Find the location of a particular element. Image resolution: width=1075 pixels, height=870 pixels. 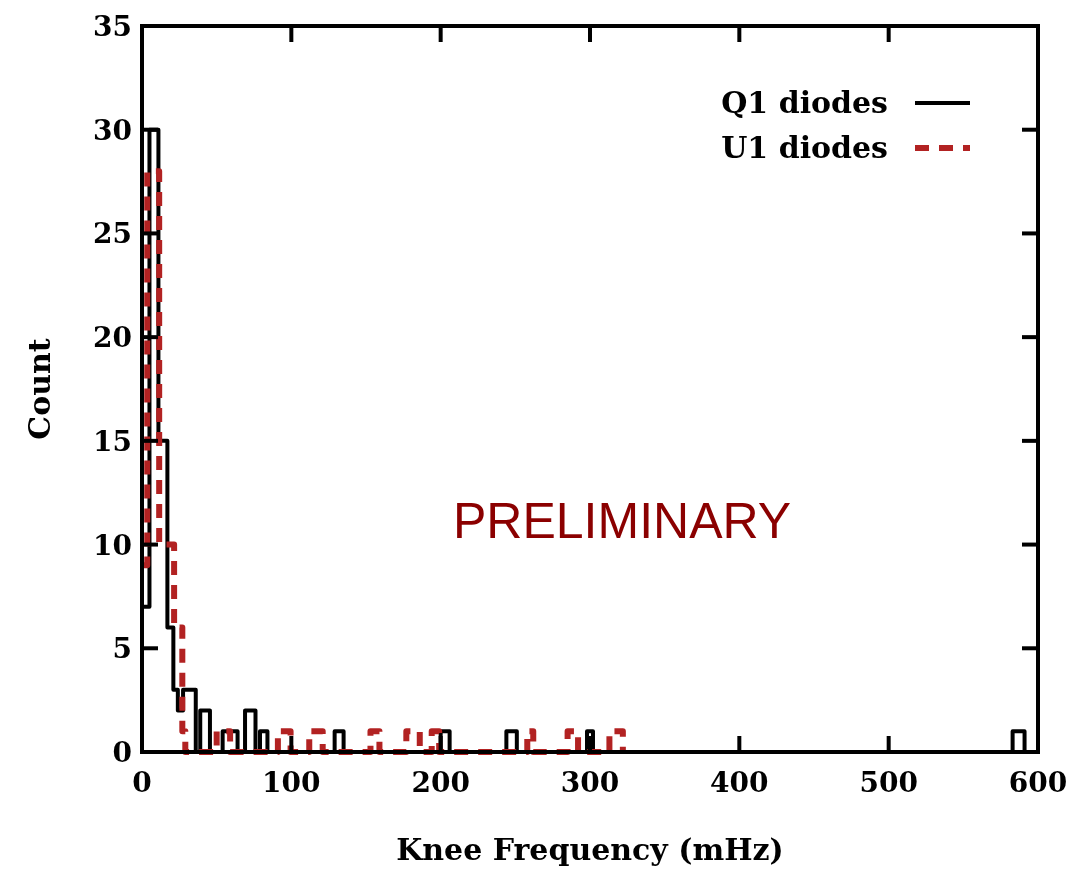

y-tick-label: 30 is located at coordinates (112, 130).